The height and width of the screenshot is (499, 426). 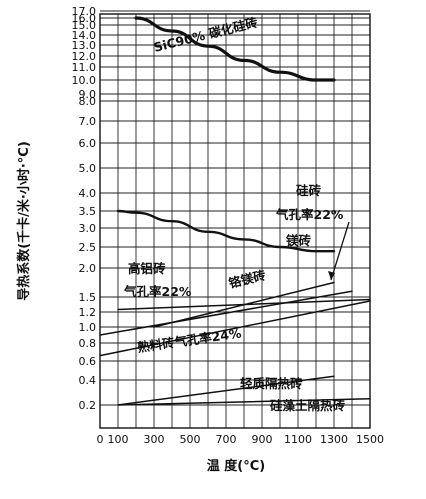 I want to click on y-tick-label: 5.0, so click(x=88, y=168).